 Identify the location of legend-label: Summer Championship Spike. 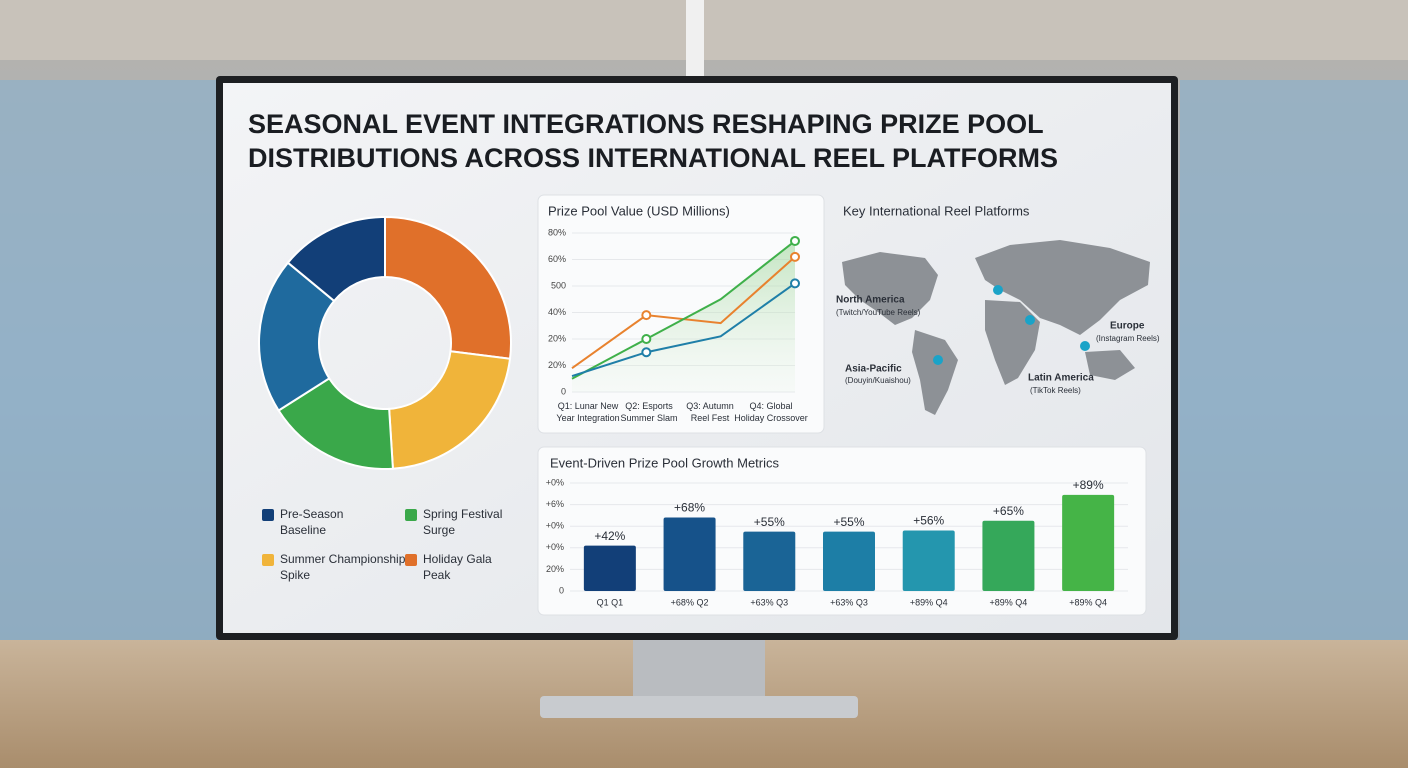
(343, 567).